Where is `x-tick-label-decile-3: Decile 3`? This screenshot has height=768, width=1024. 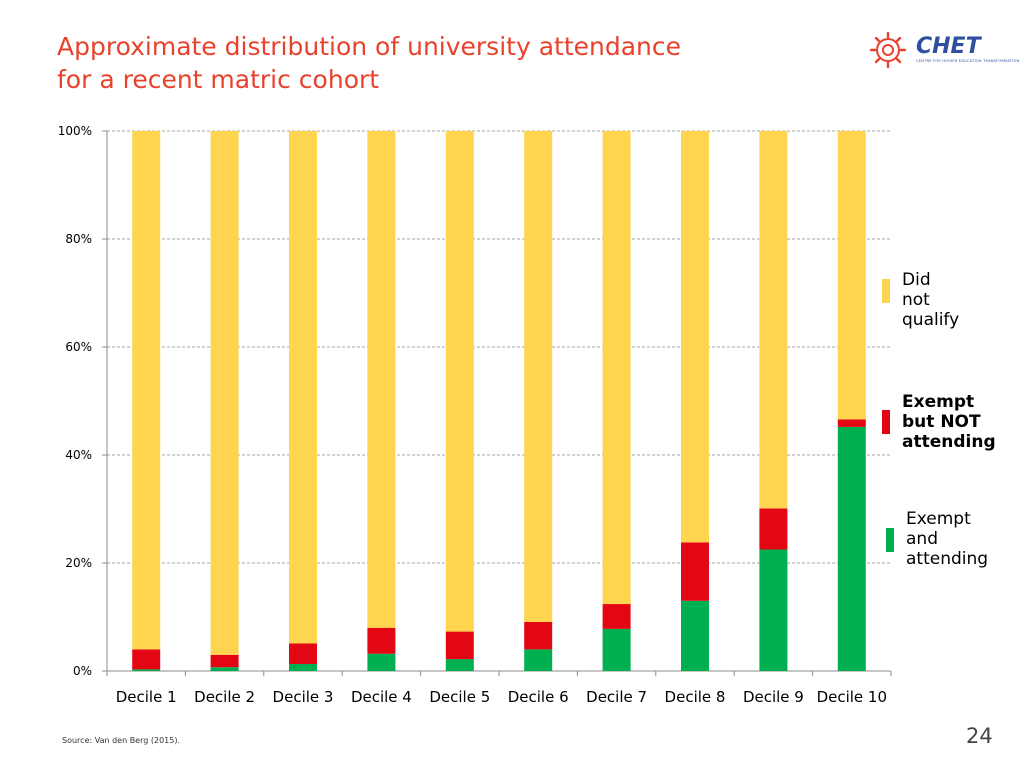
x-tick-label-decile-3: Decile 3 is located at coordinates (303, 697).